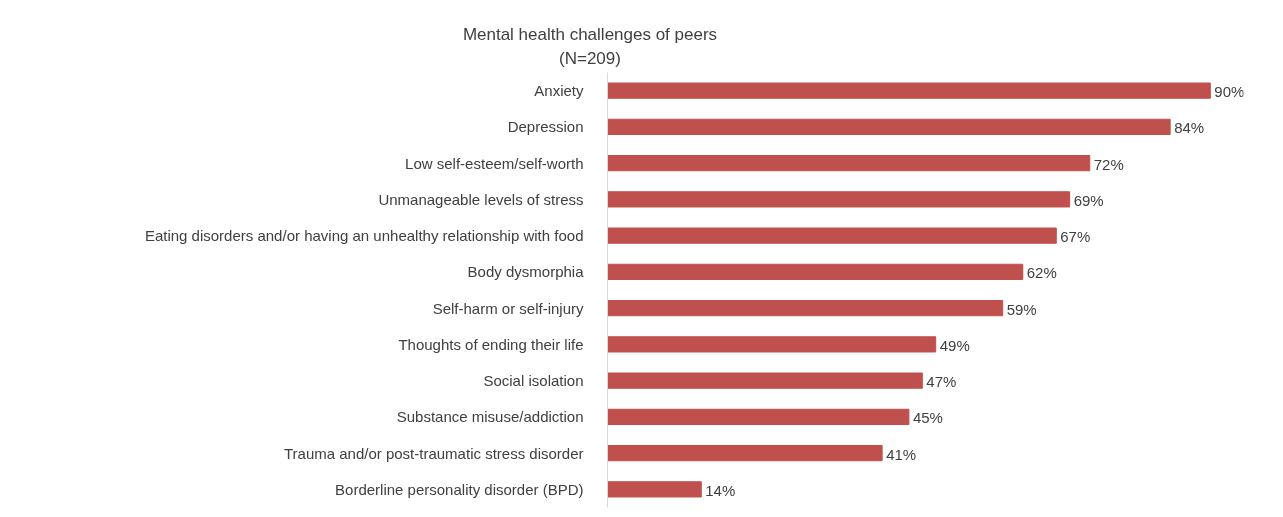 The image size is (1283, 517). Describe the element at coordinates (590, 59) in the screenshot. I see `chart-subtitle: (N=209)` at that location.